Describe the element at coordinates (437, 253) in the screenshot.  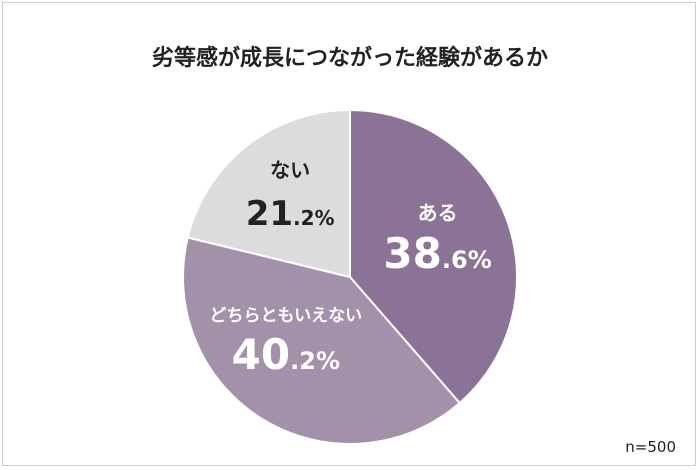
I see `slice-value-1: 38.6%` at that location.